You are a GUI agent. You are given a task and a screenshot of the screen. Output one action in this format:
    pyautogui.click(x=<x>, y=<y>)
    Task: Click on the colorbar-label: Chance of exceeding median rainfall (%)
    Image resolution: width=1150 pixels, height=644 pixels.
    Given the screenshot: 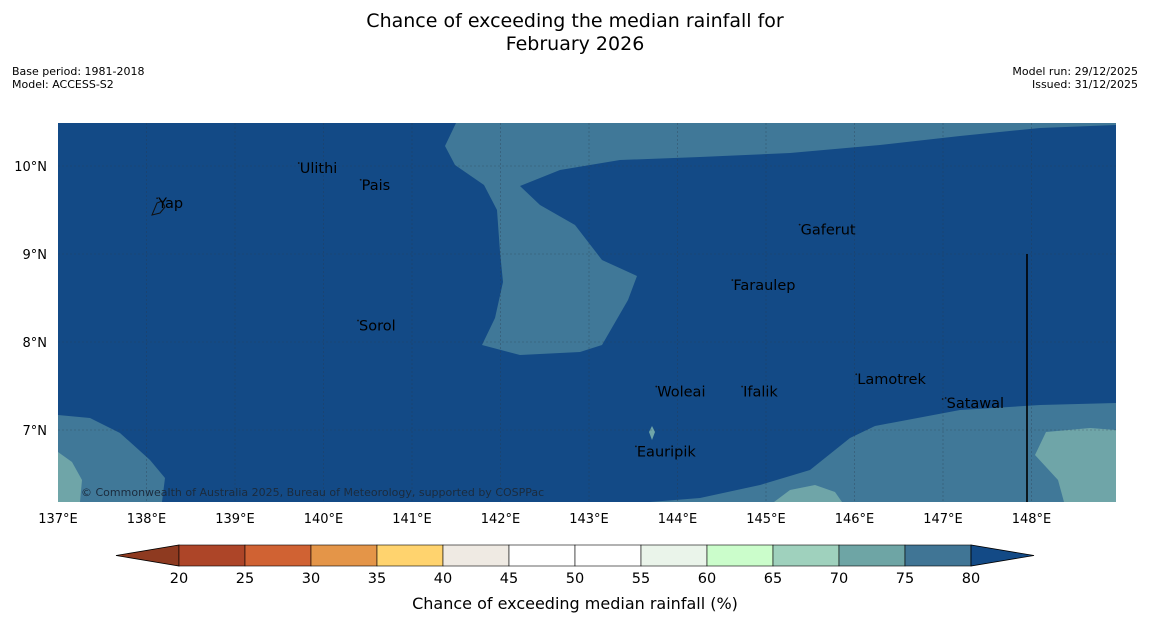 What is the action you would take?
    pyautogui.click(x=575, y=603)
    